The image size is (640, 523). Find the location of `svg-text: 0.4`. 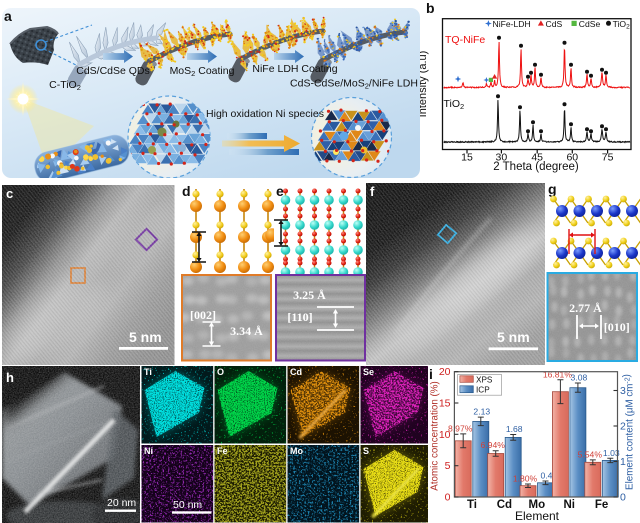

svg-text: 0.4 is located at coordinates (547, 476).